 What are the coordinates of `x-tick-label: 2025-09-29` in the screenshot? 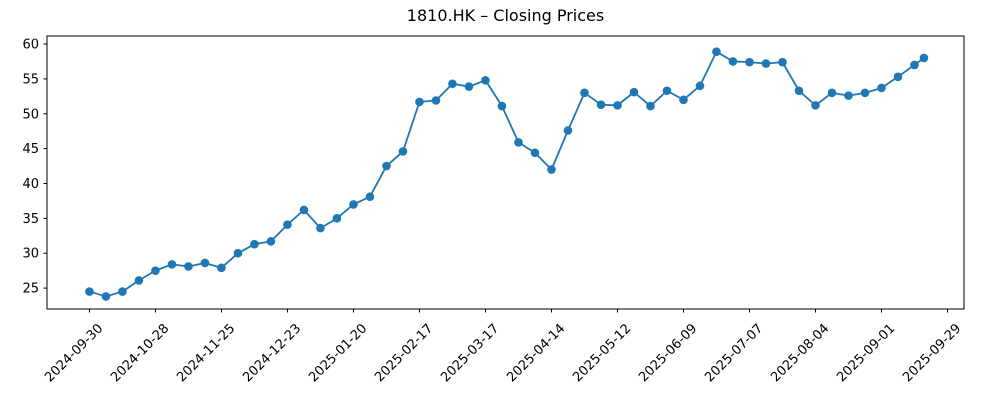 It's located at (932, 353).